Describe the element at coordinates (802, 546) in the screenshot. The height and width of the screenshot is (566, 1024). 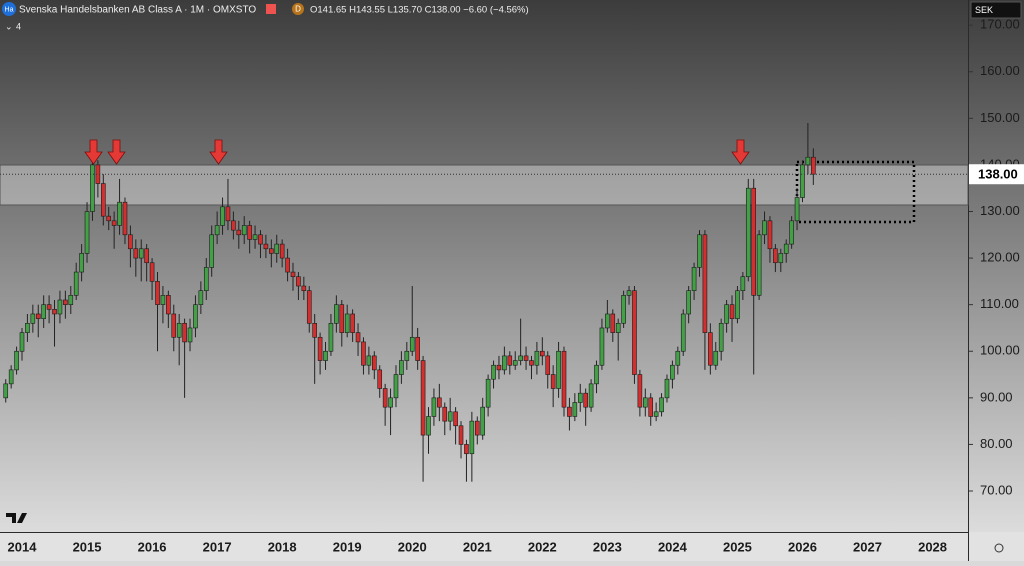
I see `x-tick-label: 2026` at that location.